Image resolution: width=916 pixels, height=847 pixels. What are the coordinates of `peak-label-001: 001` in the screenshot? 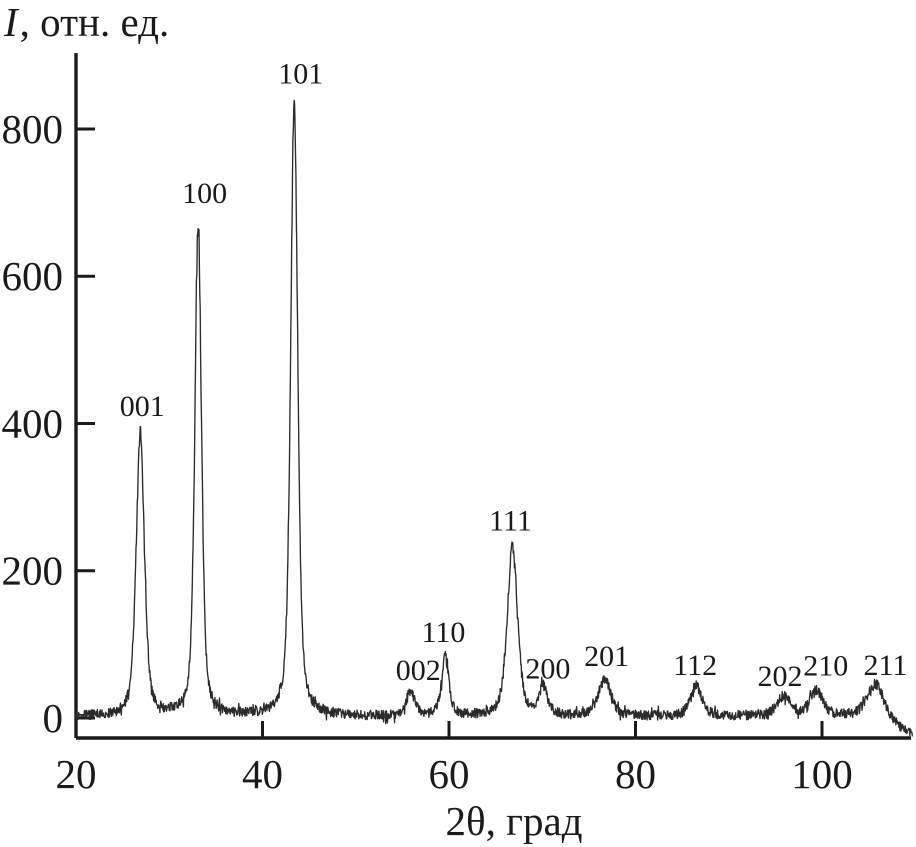 It's located at (142, 406).